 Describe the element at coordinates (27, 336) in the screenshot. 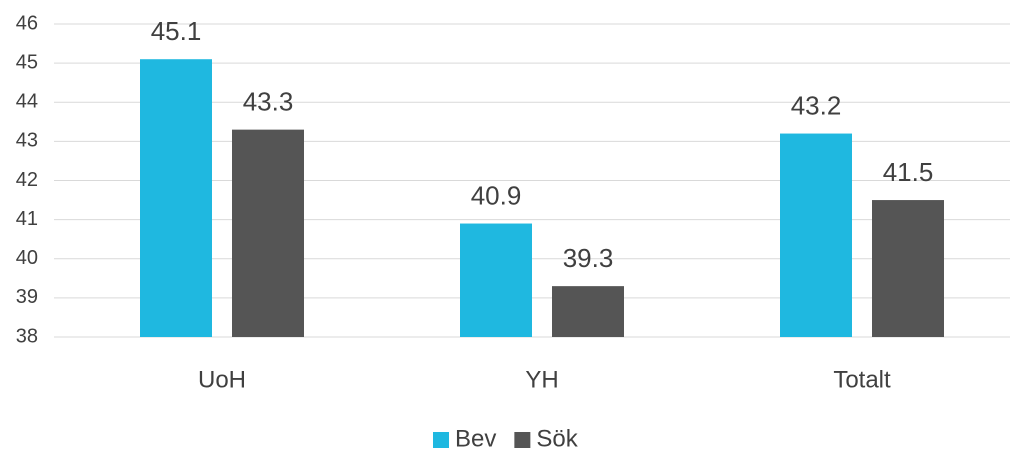

I see `y-tick-label: 38` at that location.